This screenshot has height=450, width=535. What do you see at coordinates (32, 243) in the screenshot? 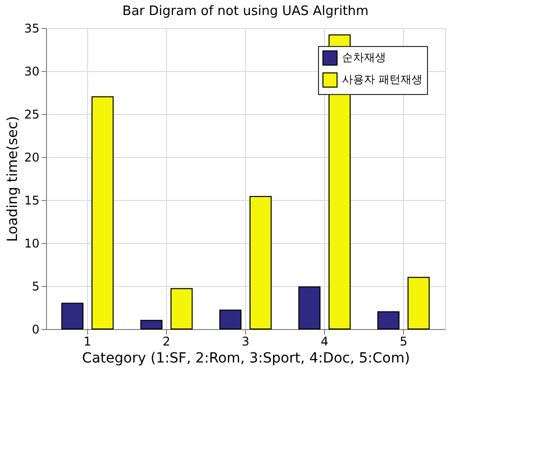
I see `y-tick-label: 10` at bounding box center [32, 243].